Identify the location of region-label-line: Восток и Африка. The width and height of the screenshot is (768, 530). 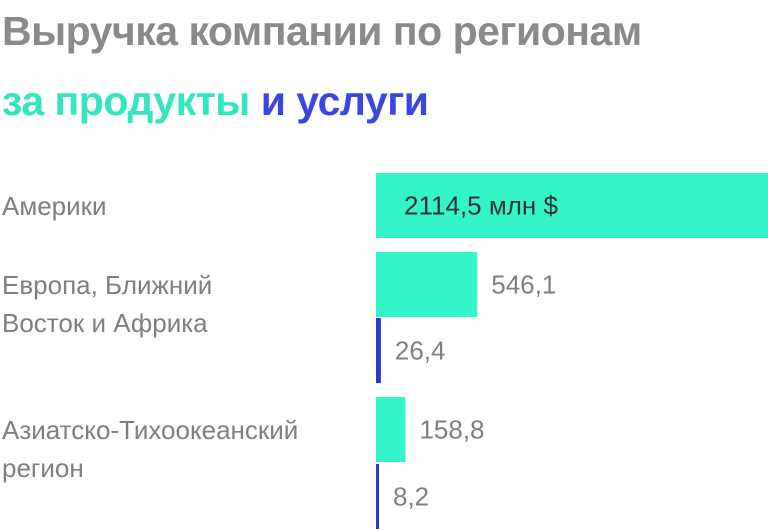
(105, 323).